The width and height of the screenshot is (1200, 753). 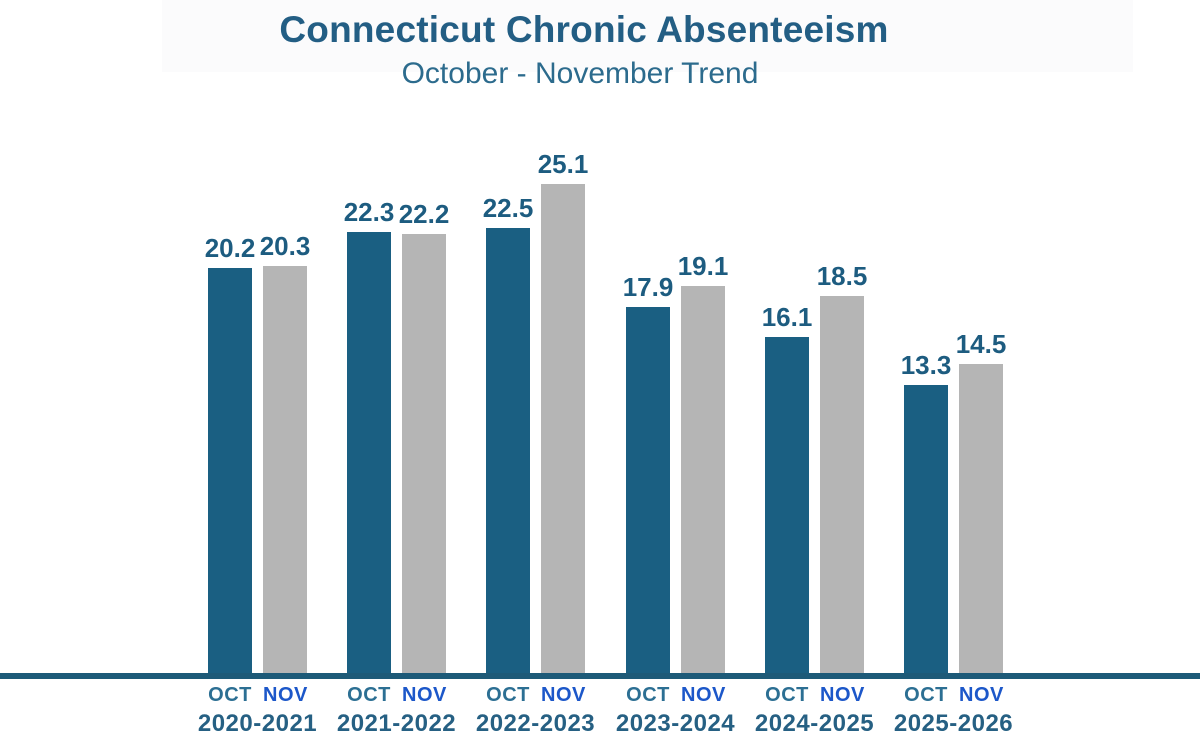 What do you see at coordinates (424, 214) in the screenshot?
I see `nov-value-label: 22.2` at bounding box center [424, 214].